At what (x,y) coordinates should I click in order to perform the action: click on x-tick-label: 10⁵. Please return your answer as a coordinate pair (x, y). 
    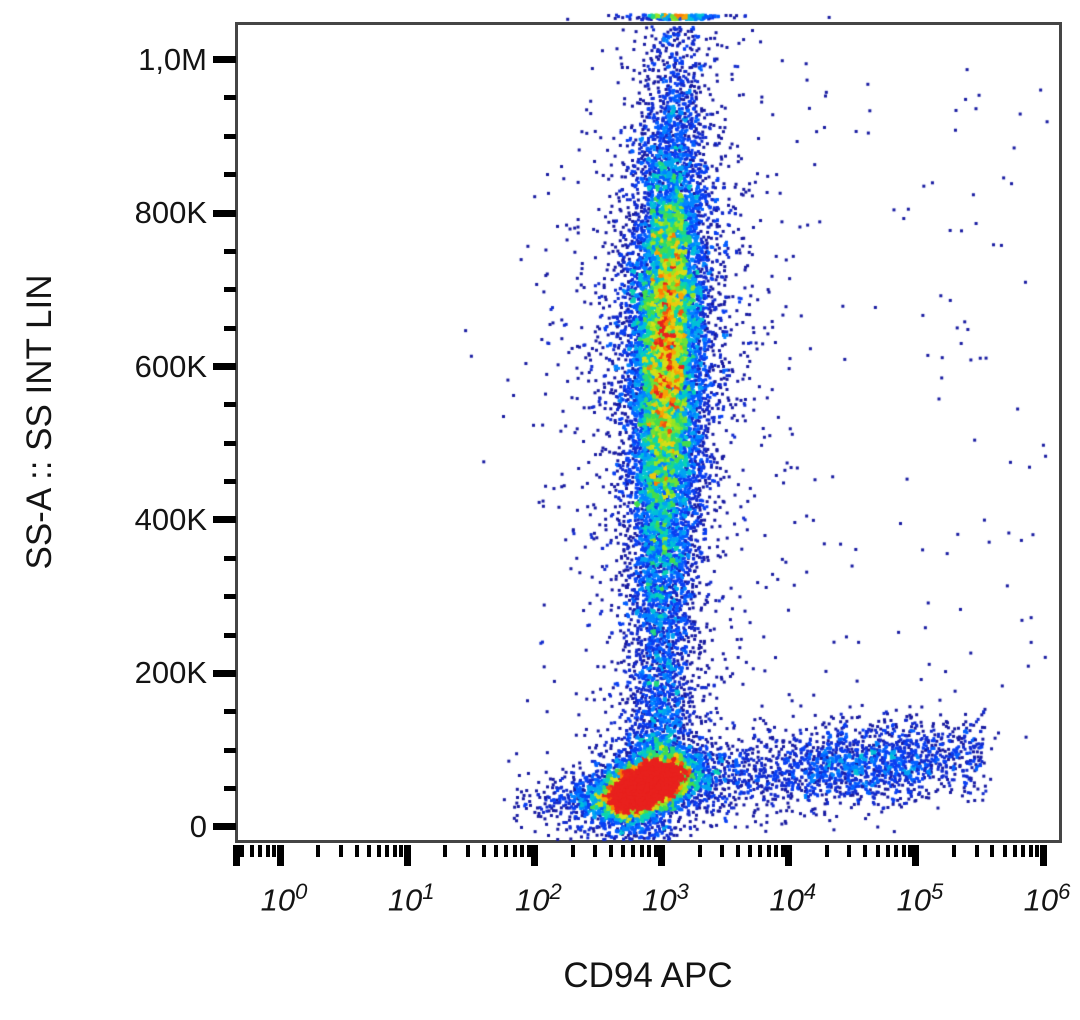
    Looking at the image, I should click on (920, 898).